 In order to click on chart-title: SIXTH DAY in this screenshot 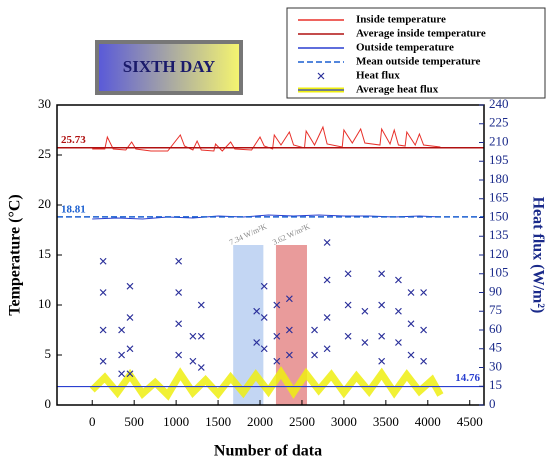, I will do `click(169, 66)`.